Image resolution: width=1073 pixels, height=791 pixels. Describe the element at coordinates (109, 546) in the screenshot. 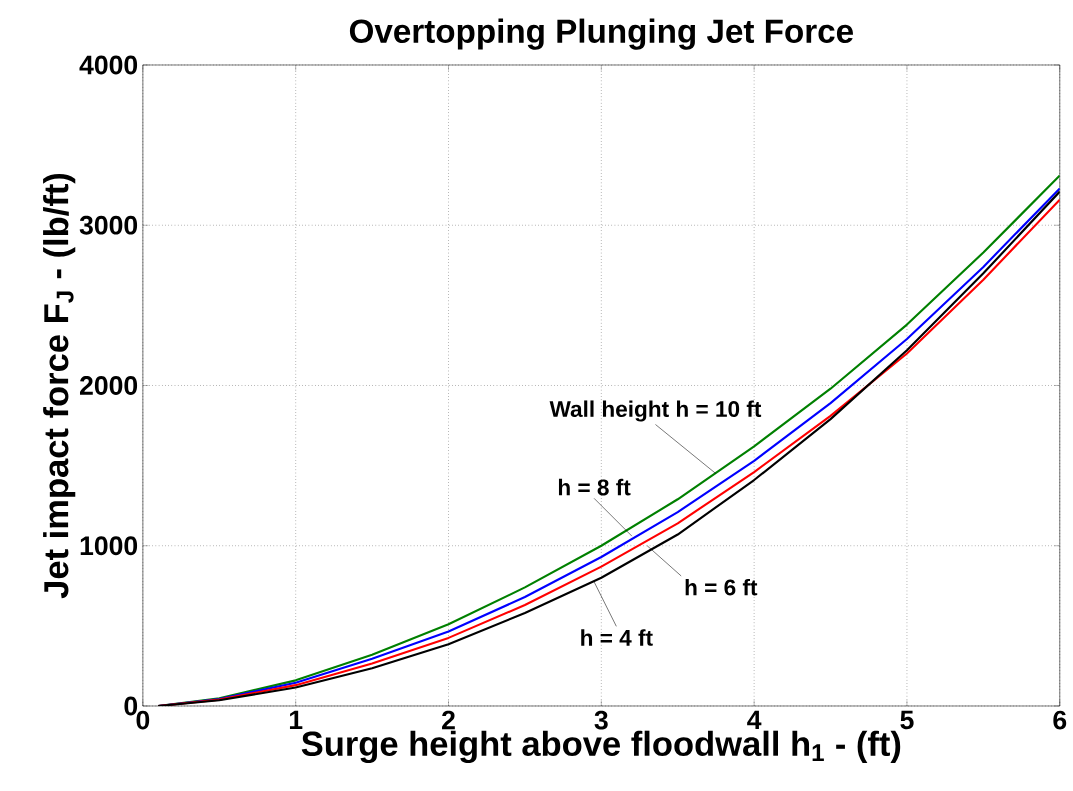

I see `y-tick-label: 1000` at that location.